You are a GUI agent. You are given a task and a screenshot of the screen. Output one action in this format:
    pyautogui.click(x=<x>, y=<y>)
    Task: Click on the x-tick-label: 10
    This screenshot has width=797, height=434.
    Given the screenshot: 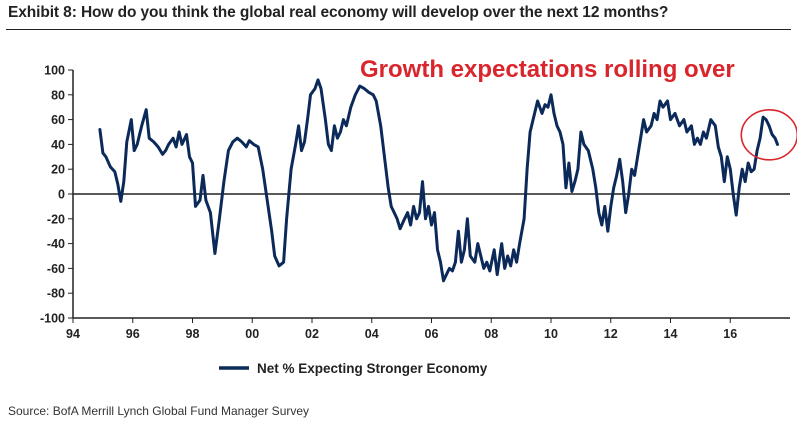 What is the action you would take?
    pyautogui.click(x=551, y=334)
    